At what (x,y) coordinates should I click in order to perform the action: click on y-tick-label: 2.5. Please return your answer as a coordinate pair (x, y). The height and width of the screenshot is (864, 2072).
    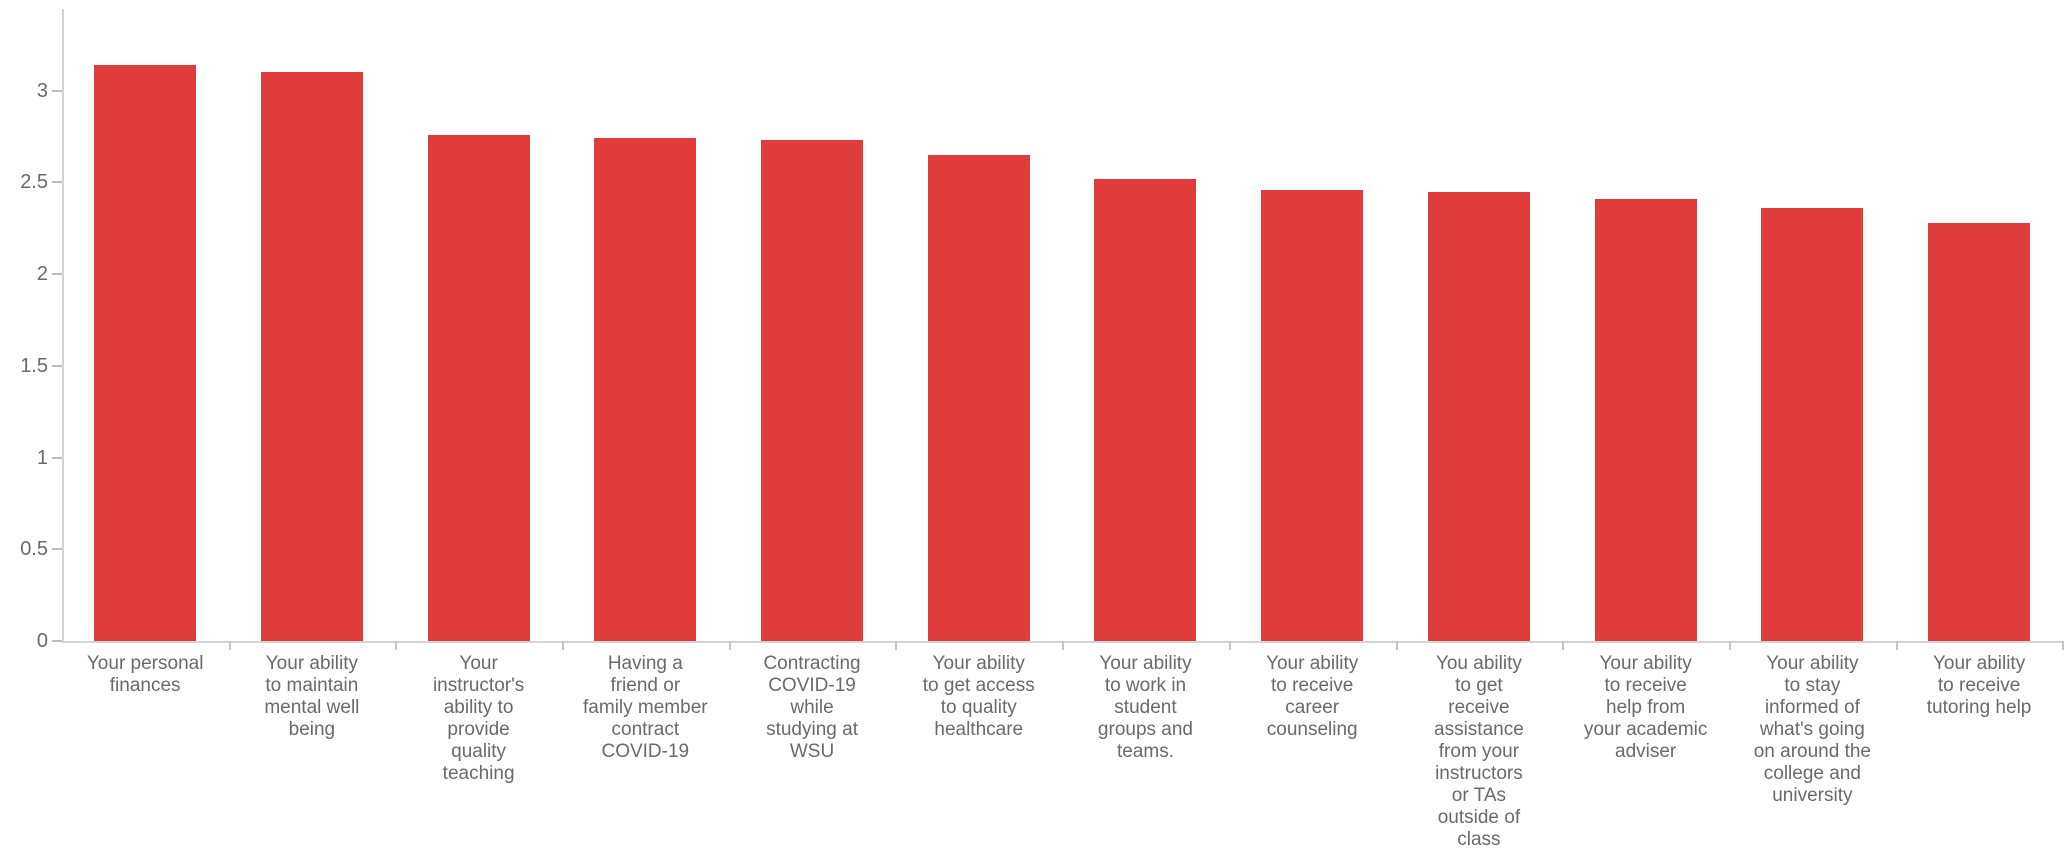
    Looking at the image, I should click on (34, 182).